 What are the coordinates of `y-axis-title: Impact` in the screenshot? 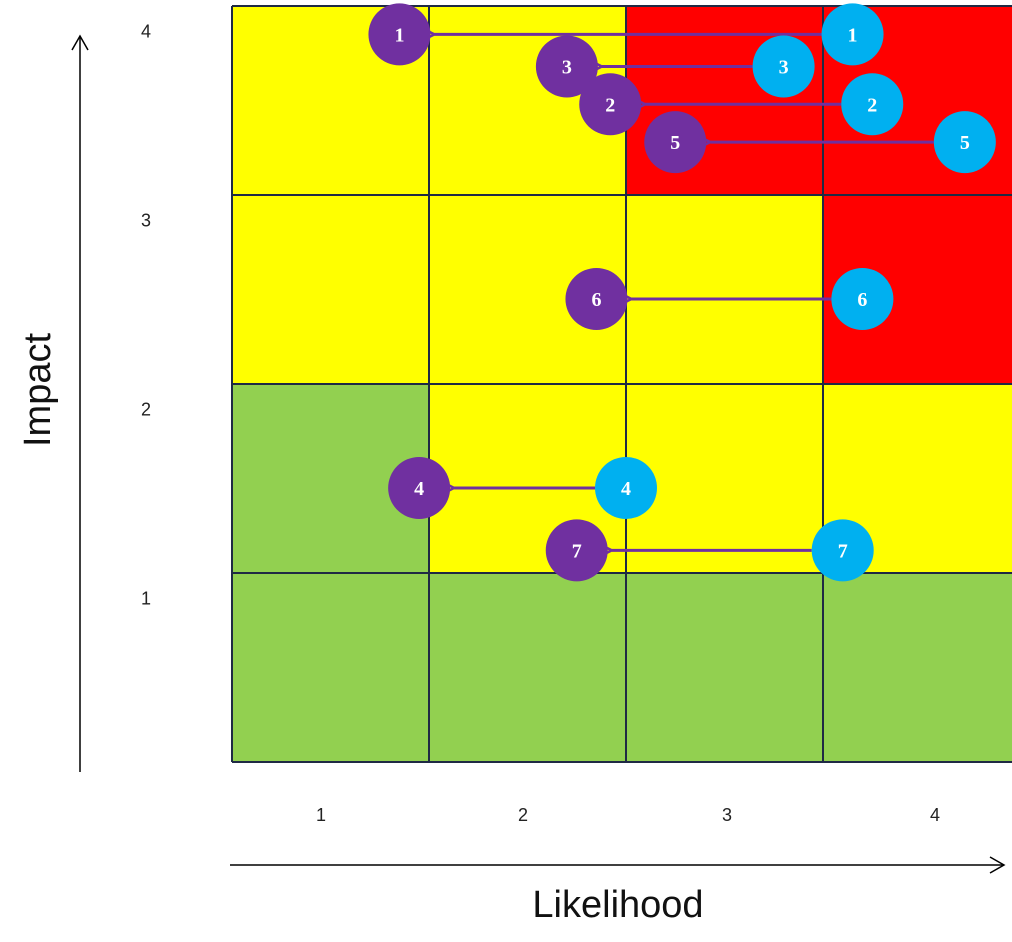 It's located at (38, 390).